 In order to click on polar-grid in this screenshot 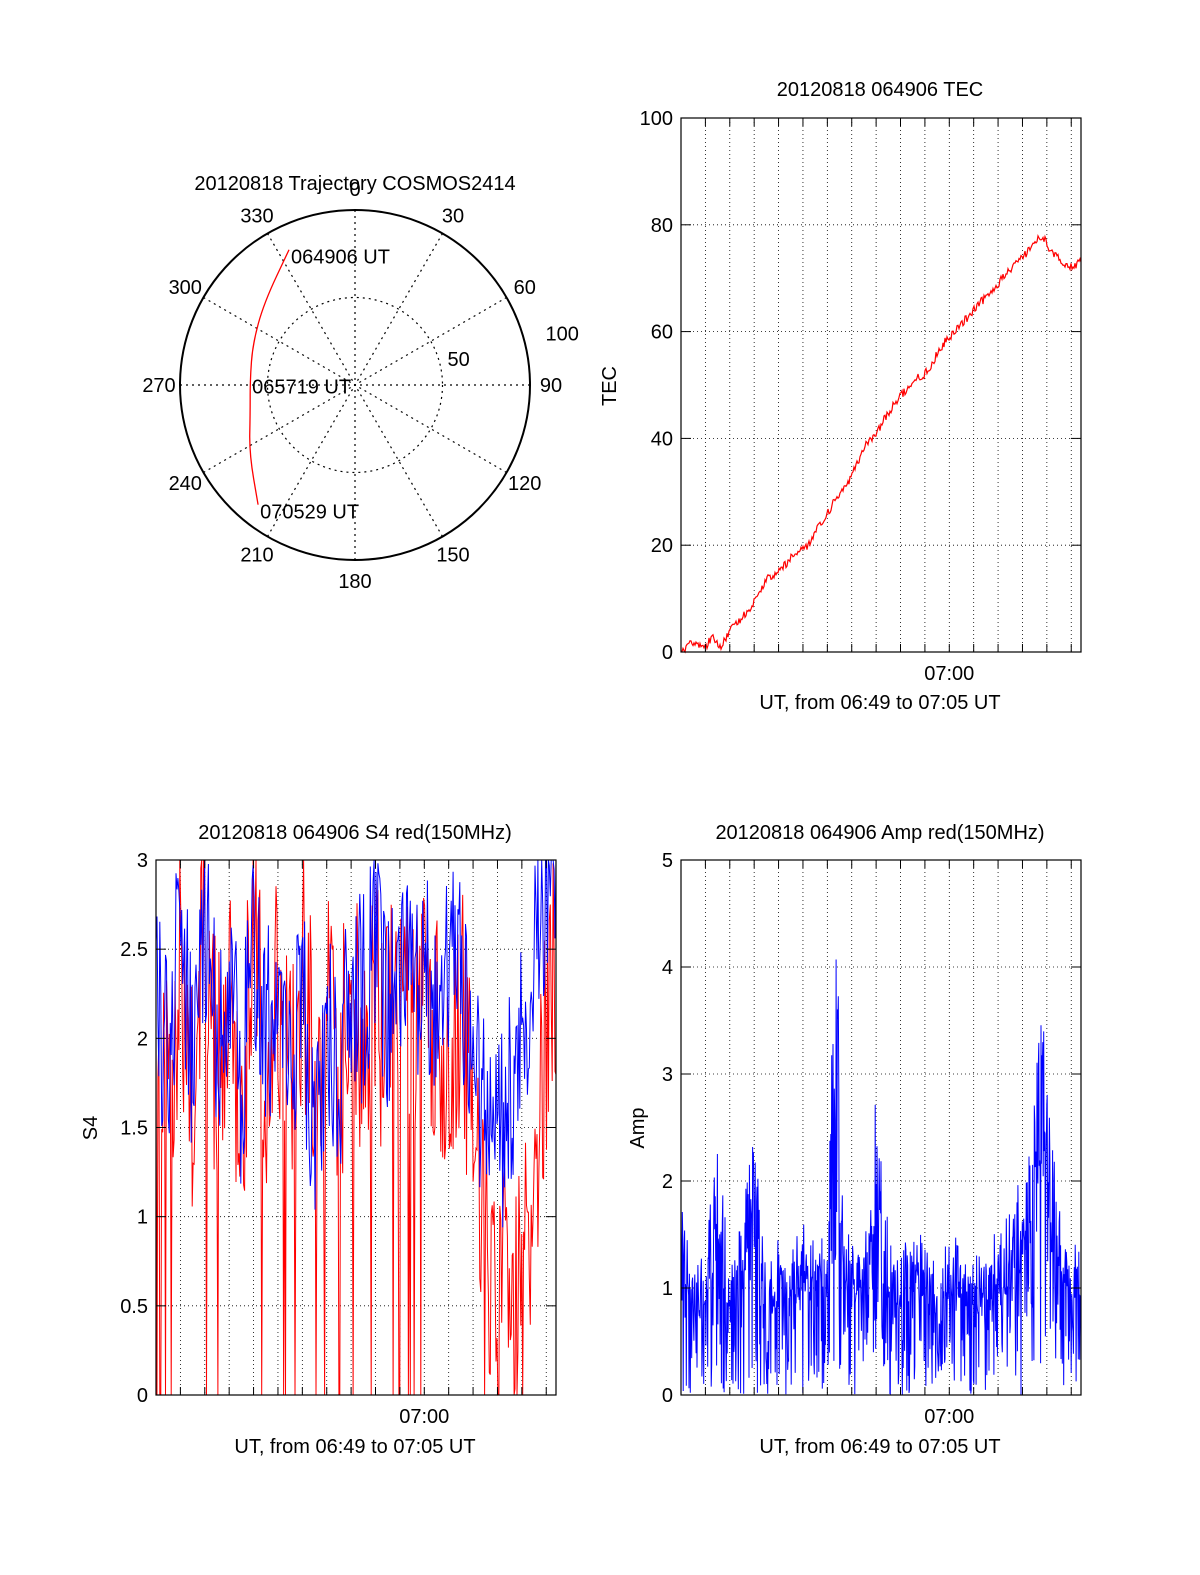, I will do `click(355, 385)`.